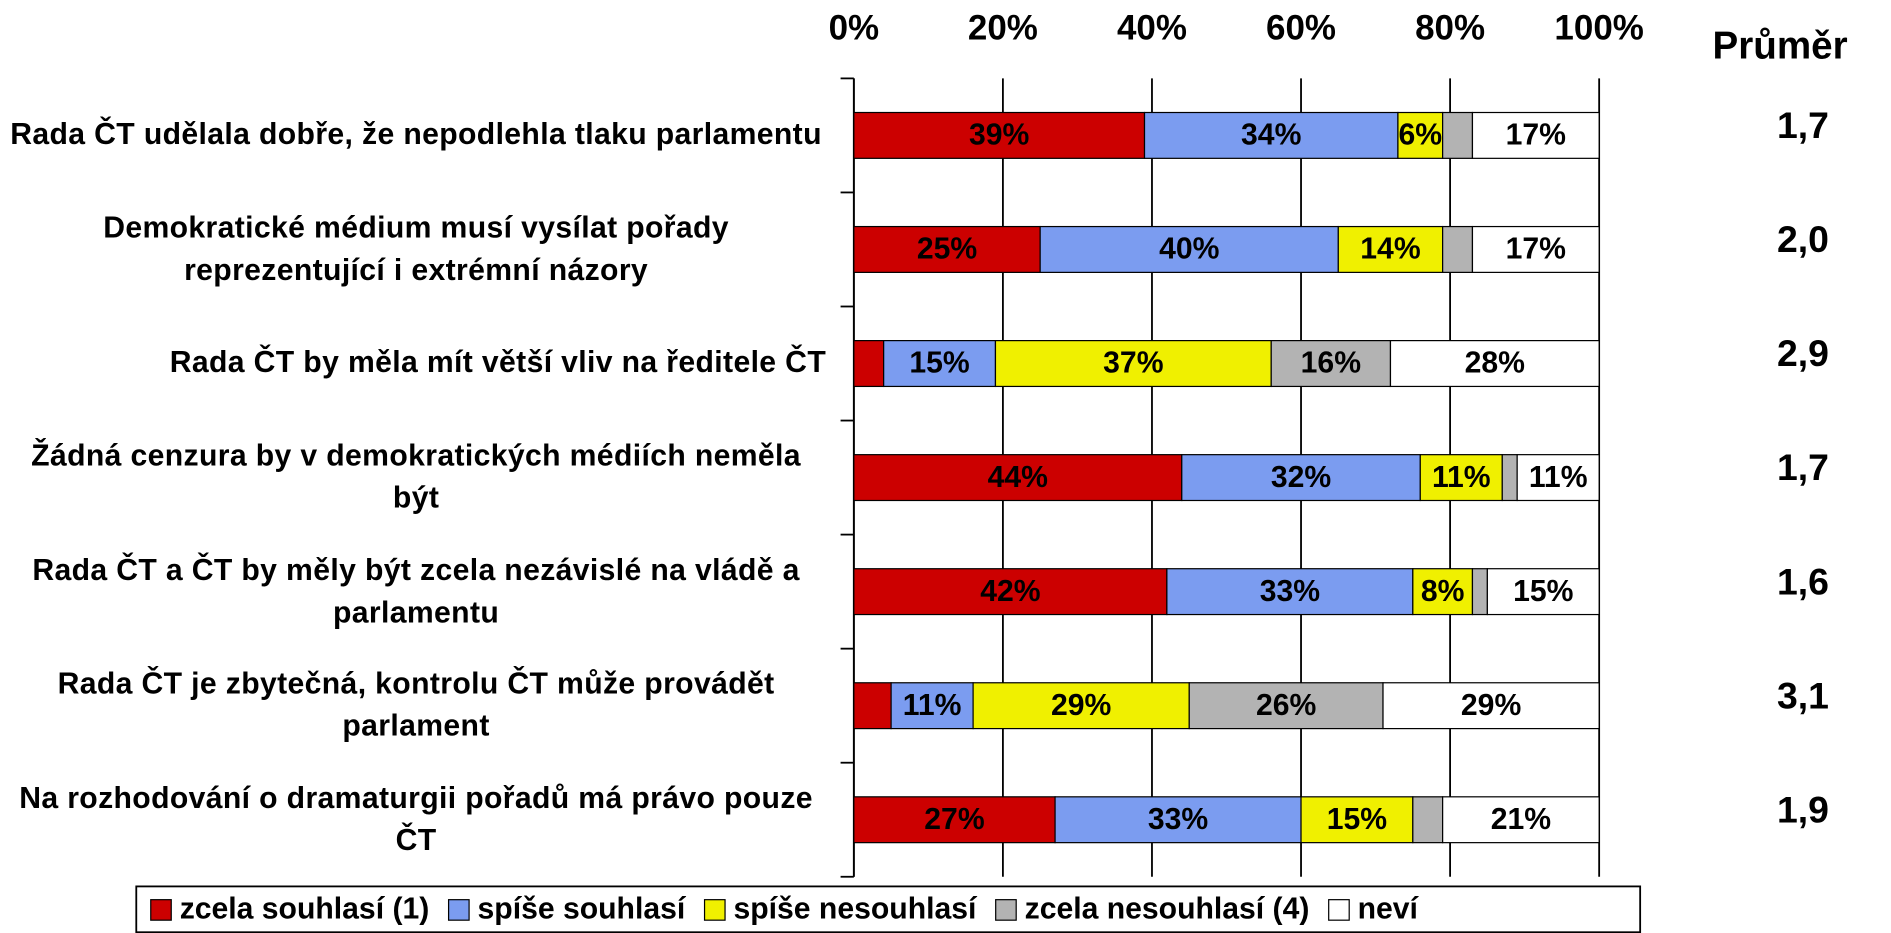 This screenshot has width=1891, height=933. I want to click on value-label: 14%, so click(1390, 249).